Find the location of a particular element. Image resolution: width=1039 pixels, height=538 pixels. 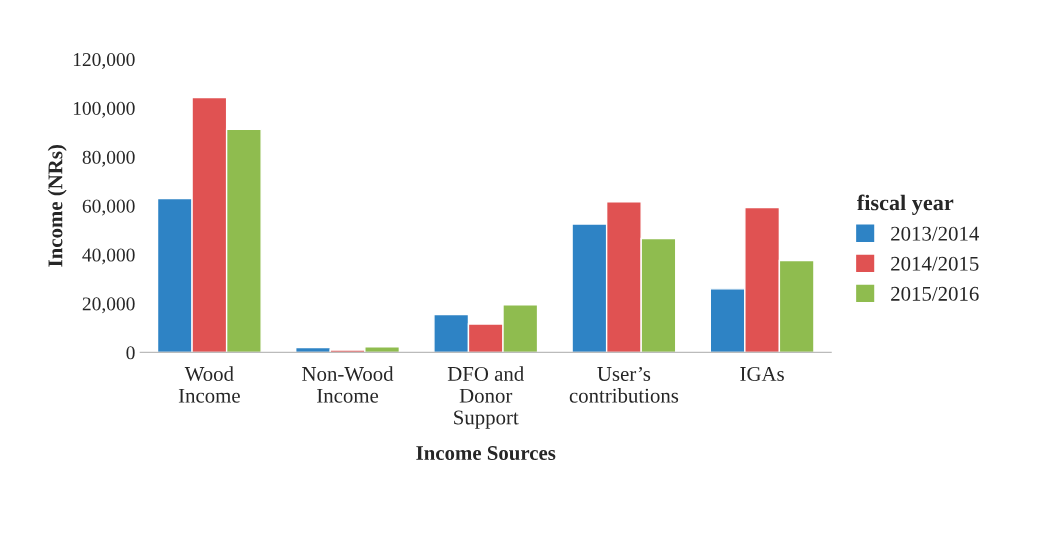

x-tick-label: User’s contributions is located at coordinates (624, 384).